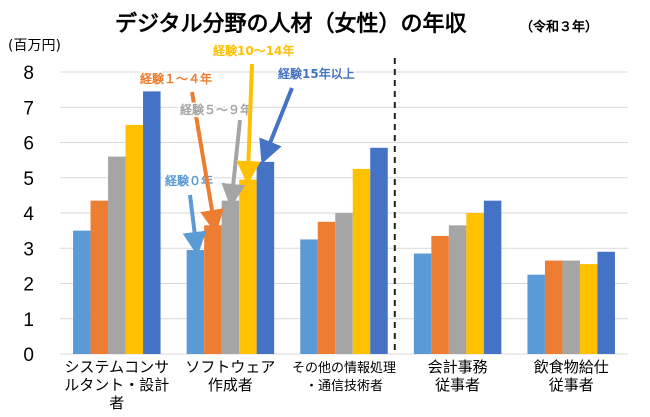  I want to click on y-axis-unit: (百万円), so click(34, 46).